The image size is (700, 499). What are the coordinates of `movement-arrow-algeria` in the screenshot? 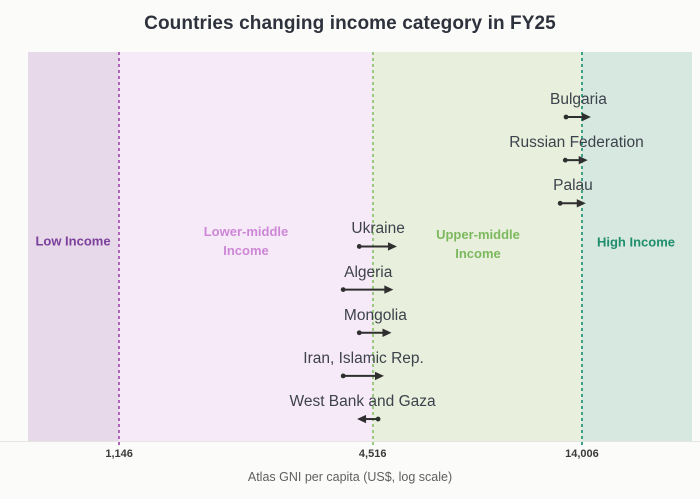 It's located at (367, 289).